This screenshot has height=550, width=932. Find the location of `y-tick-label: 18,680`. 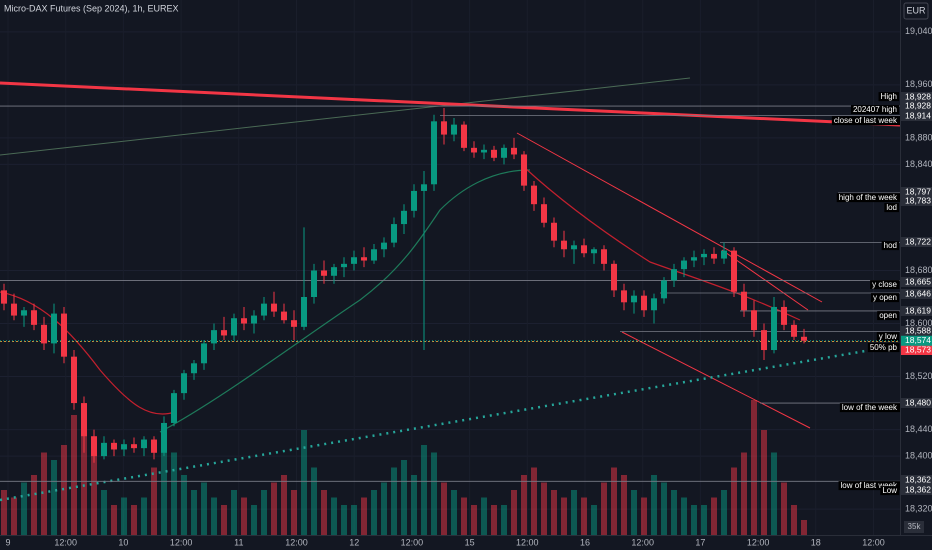

y-tick-label: 18,680 is located at coordinates (918, 270).